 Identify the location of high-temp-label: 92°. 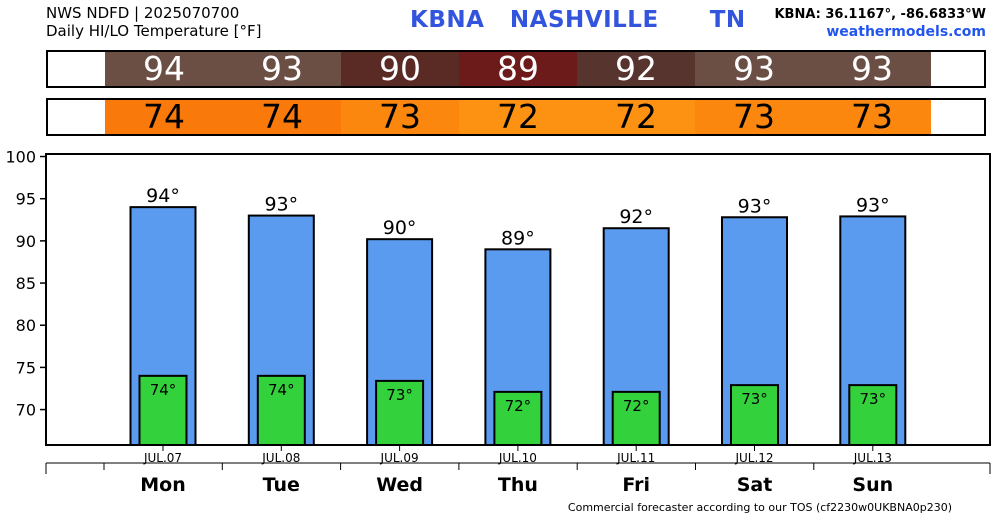
(636, 217).